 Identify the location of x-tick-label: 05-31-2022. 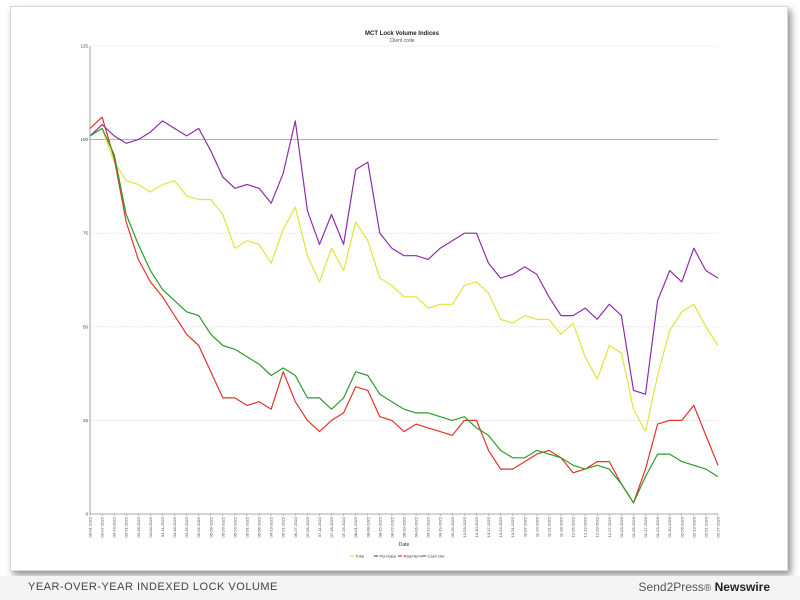
(247, 526).